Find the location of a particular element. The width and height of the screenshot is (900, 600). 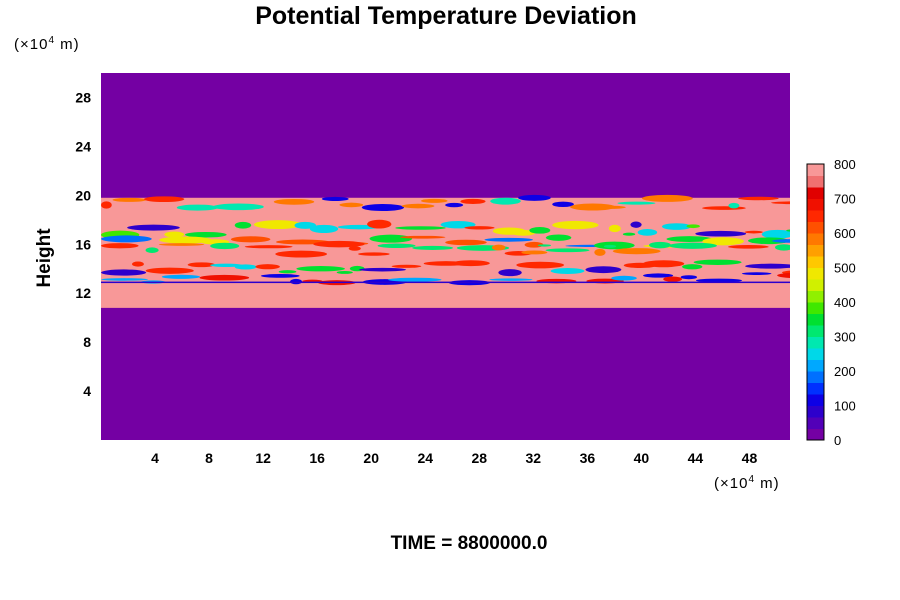

colorbar-tick-label: 500 is located at coordinates (845, 268).